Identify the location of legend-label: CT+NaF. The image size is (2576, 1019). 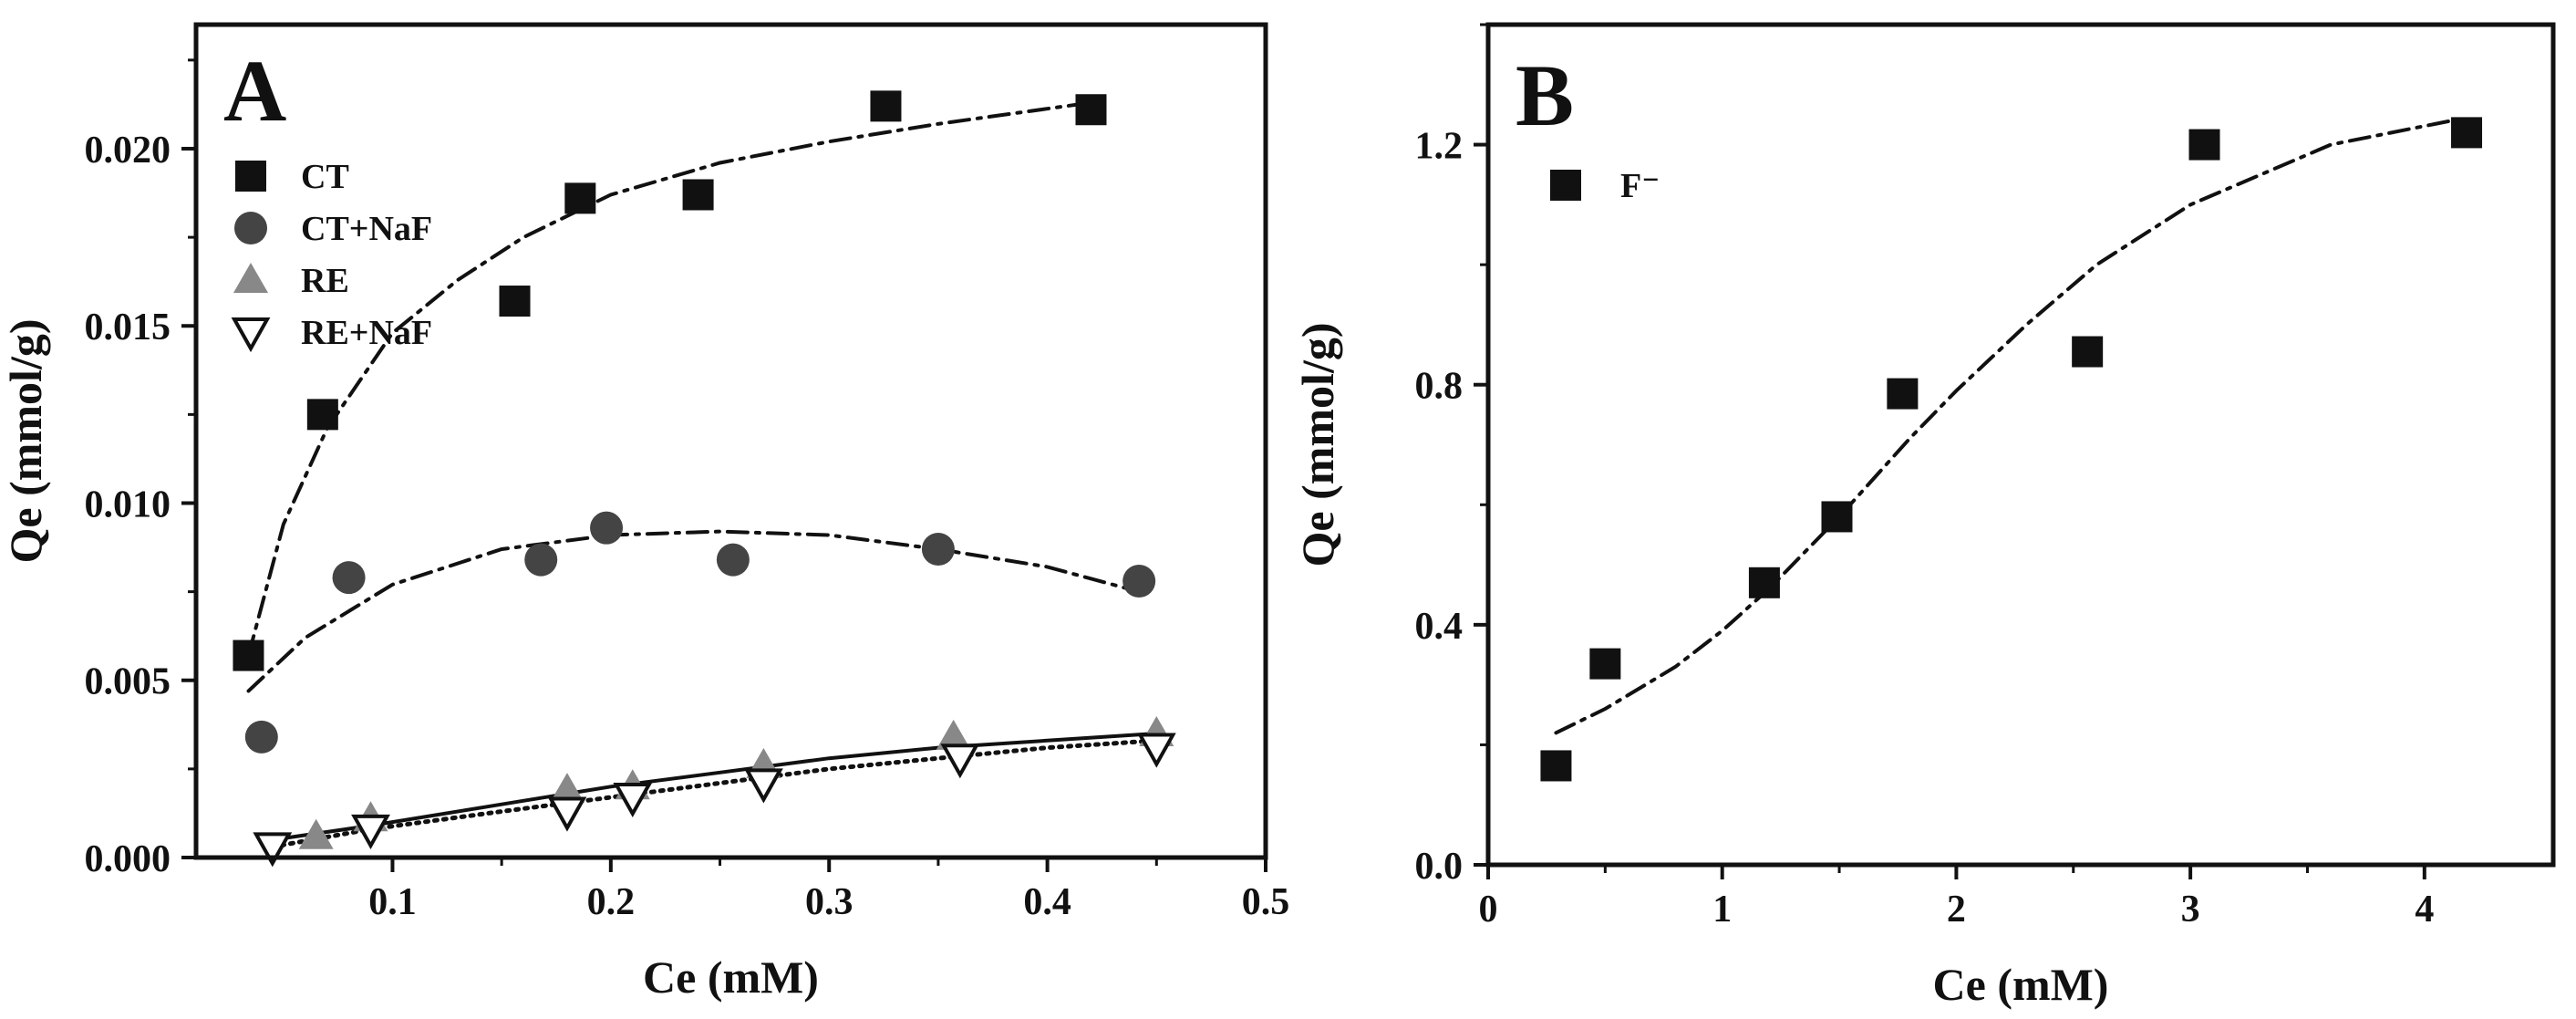
(366, 229).